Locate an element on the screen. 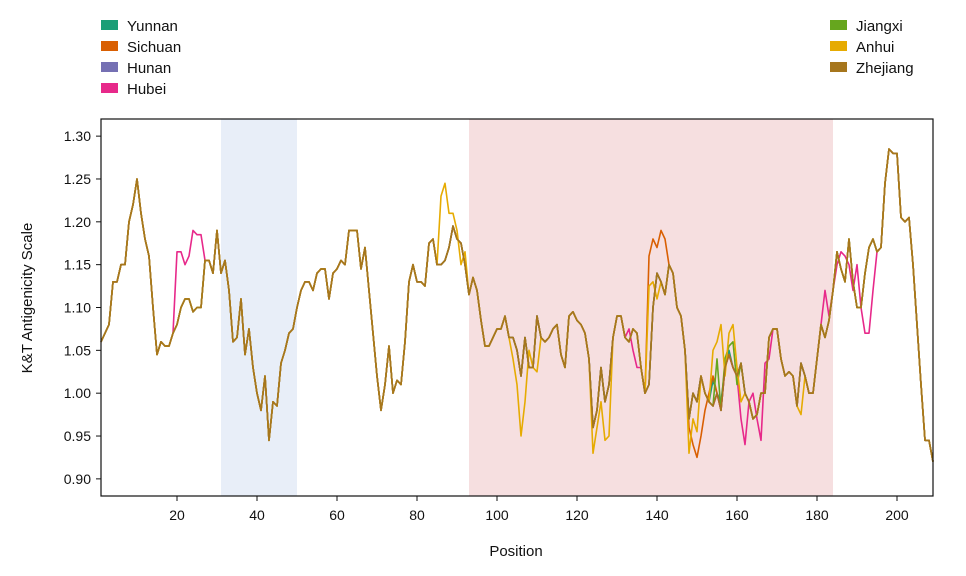 The height and width of the screenshot is (576, 966). y-tick-label-1.30: 1.30 is located at coordinates (77, 136).